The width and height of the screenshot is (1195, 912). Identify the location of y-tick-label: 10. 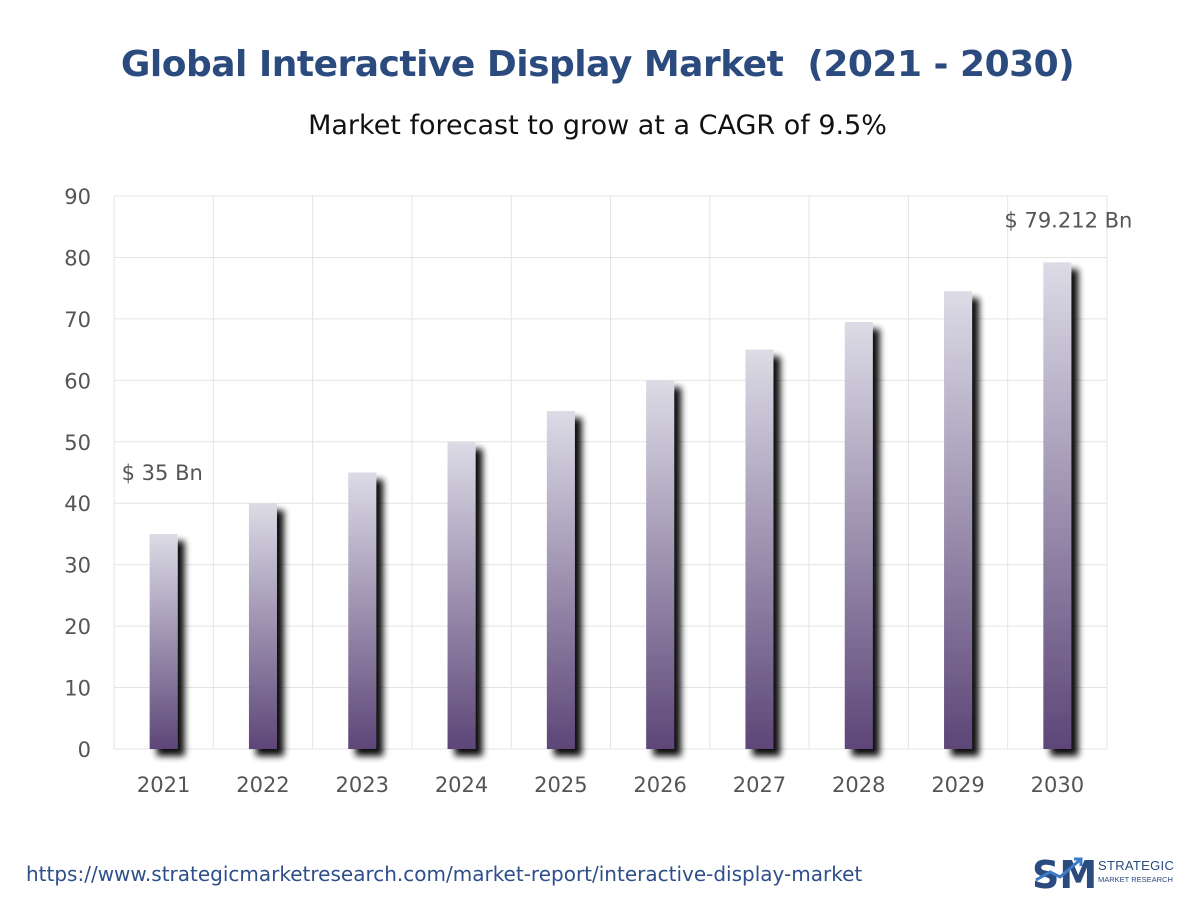
(77, 689).